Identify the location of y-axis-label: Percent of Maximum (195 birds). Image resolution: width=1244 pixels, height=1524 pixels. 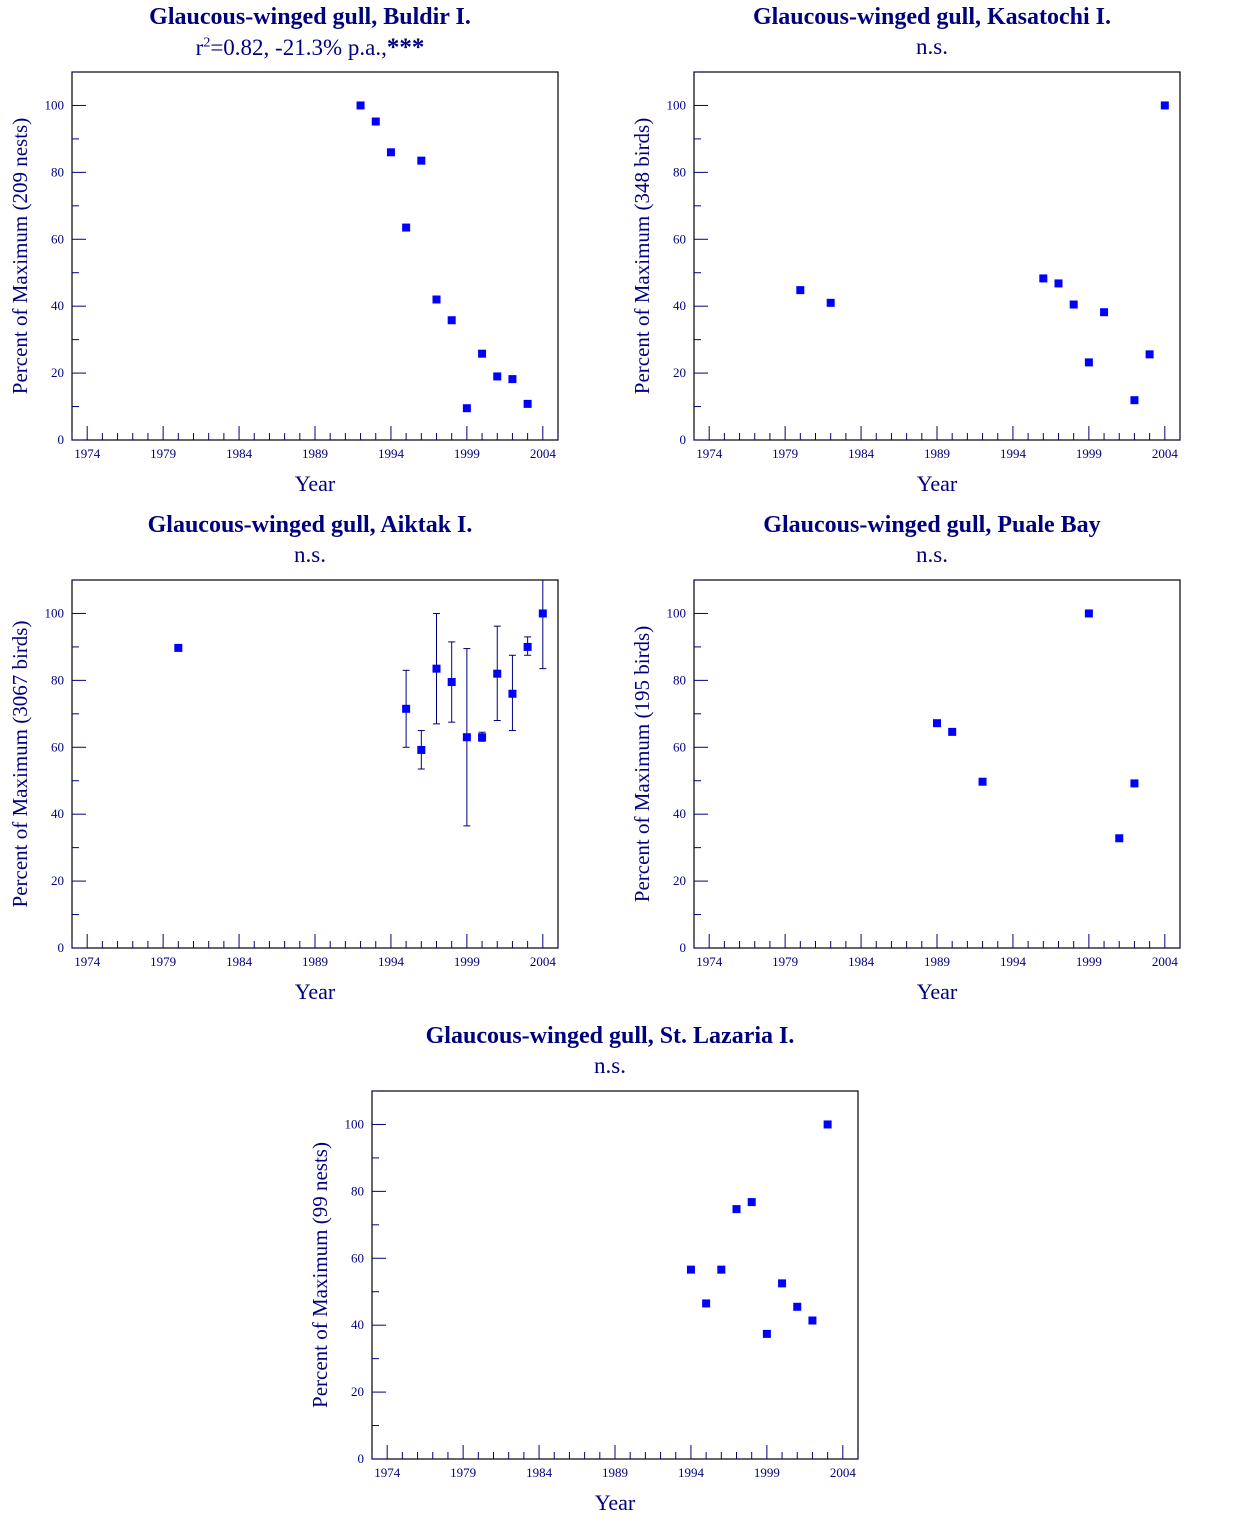
(642, 764).